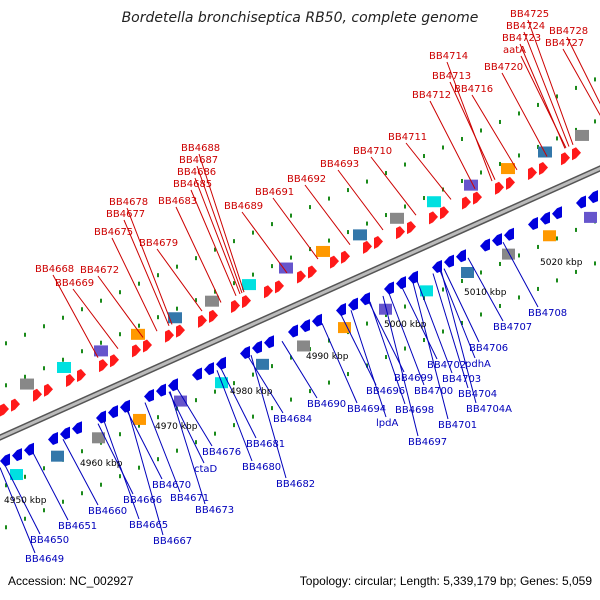 This screenshot has width=600, height=600. What do you see at coordinates (385, 391) in the screenshot?
I see `reverse-gene-label: BB4696` at bounding box center [385, 391].